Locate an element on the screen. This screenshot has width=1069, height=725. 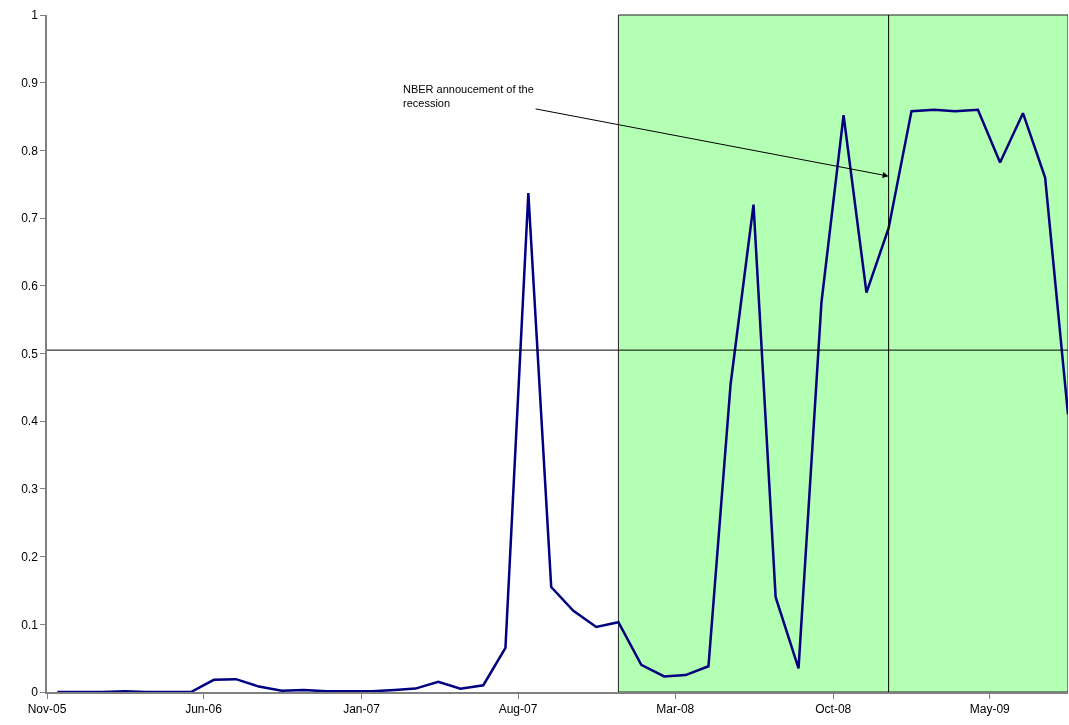
x-tick-label: Jan-07 is located at coordinates (362, 709).